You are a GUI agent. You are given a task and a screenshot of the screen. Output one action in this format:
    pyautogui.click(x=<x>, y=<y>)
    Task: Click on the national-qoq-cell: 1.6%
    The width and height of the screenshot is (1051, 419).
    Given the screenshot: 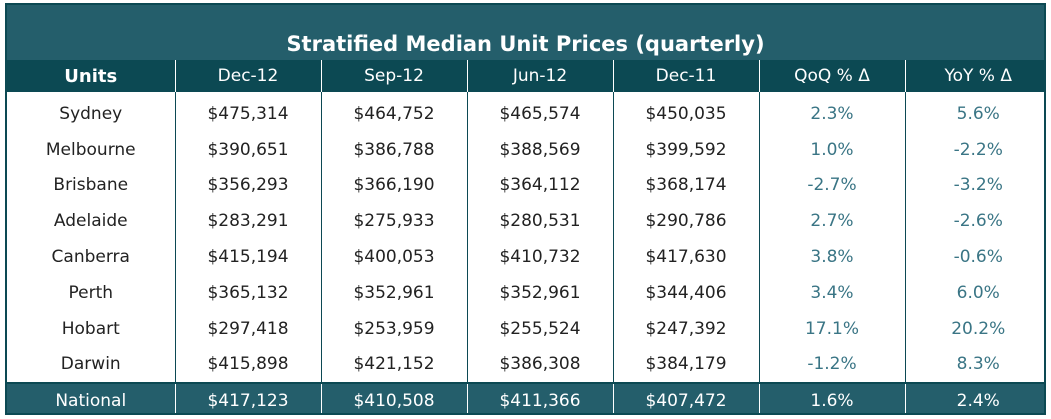 What is the action you would take?
    pyautogui.click(x=831, y=397)
    